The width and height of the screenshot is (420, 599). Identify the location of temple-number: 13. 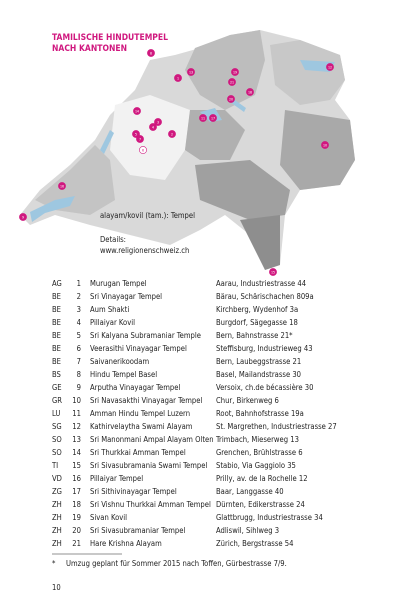
(76, 439).